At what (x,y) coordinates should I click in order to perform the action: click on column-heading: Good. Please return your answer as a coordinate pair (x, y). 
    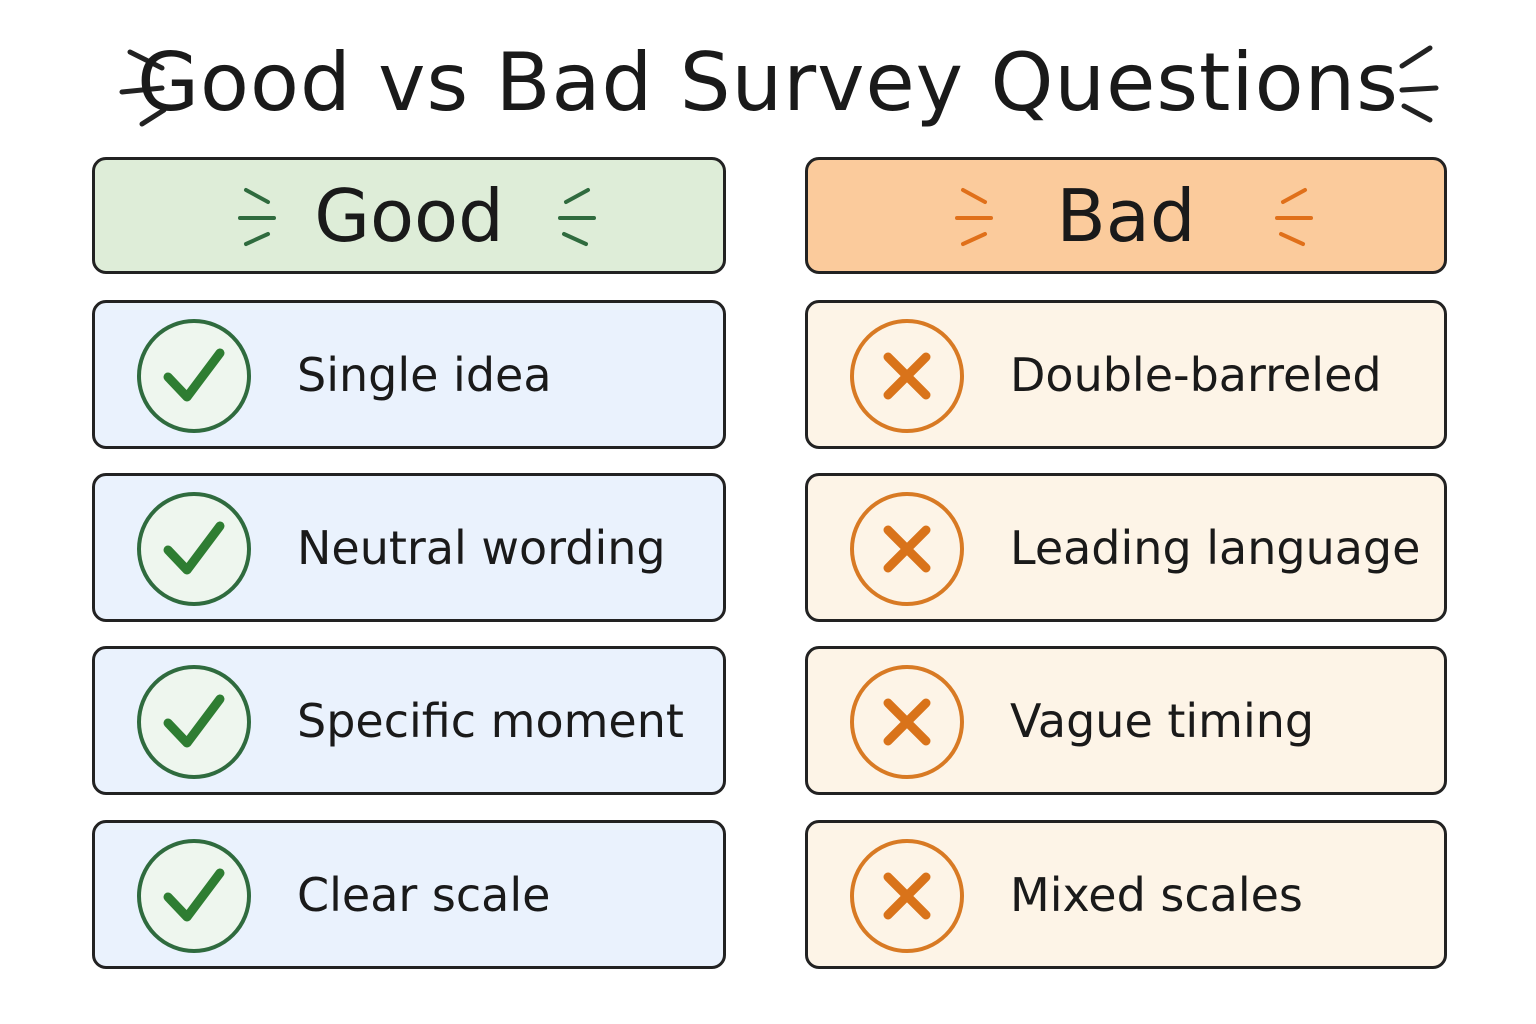
    Looking at the image, I should click on (409, 215).